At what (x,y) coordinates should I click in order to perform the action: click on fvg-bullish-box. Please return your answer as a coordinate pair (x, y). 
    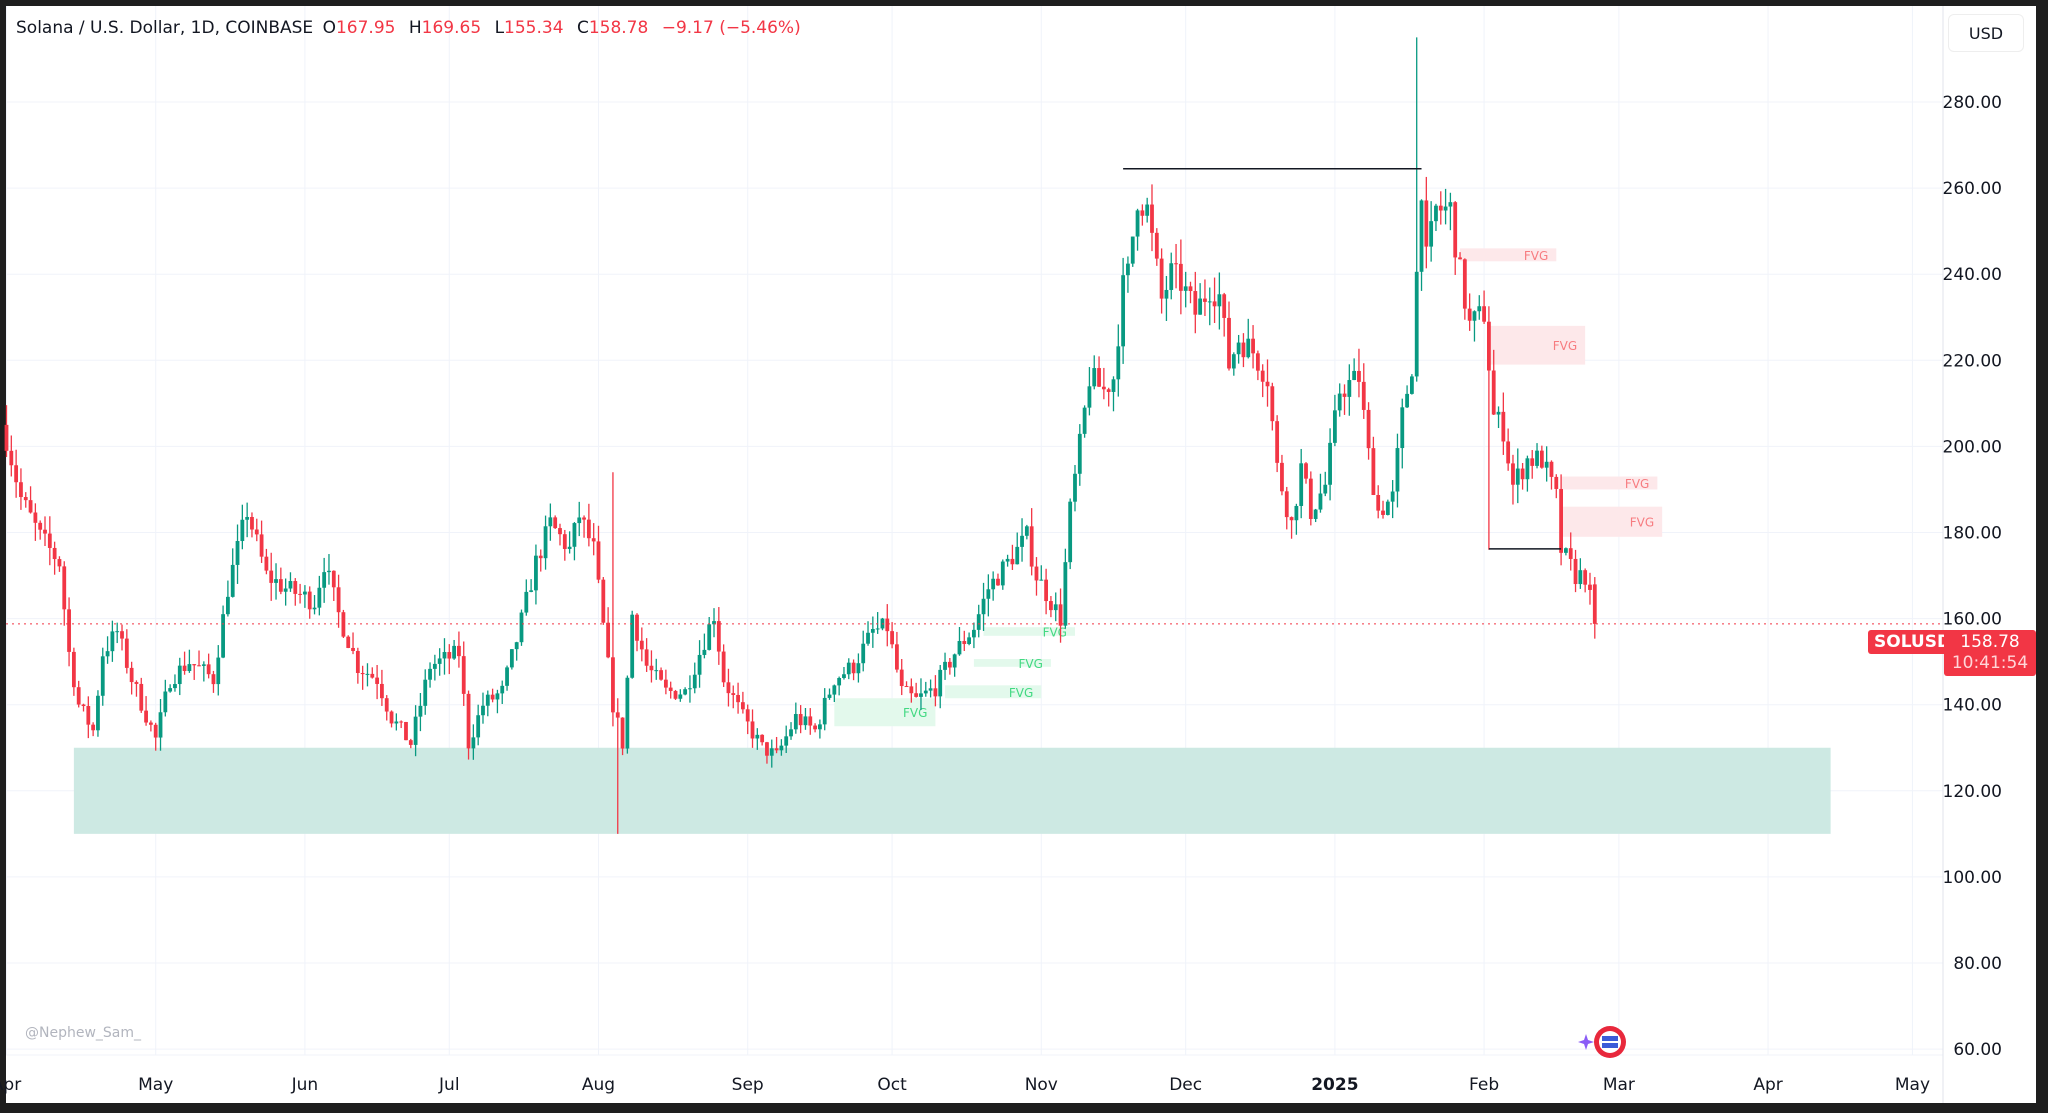
    Looking at the image, I should click on (1012, 663).